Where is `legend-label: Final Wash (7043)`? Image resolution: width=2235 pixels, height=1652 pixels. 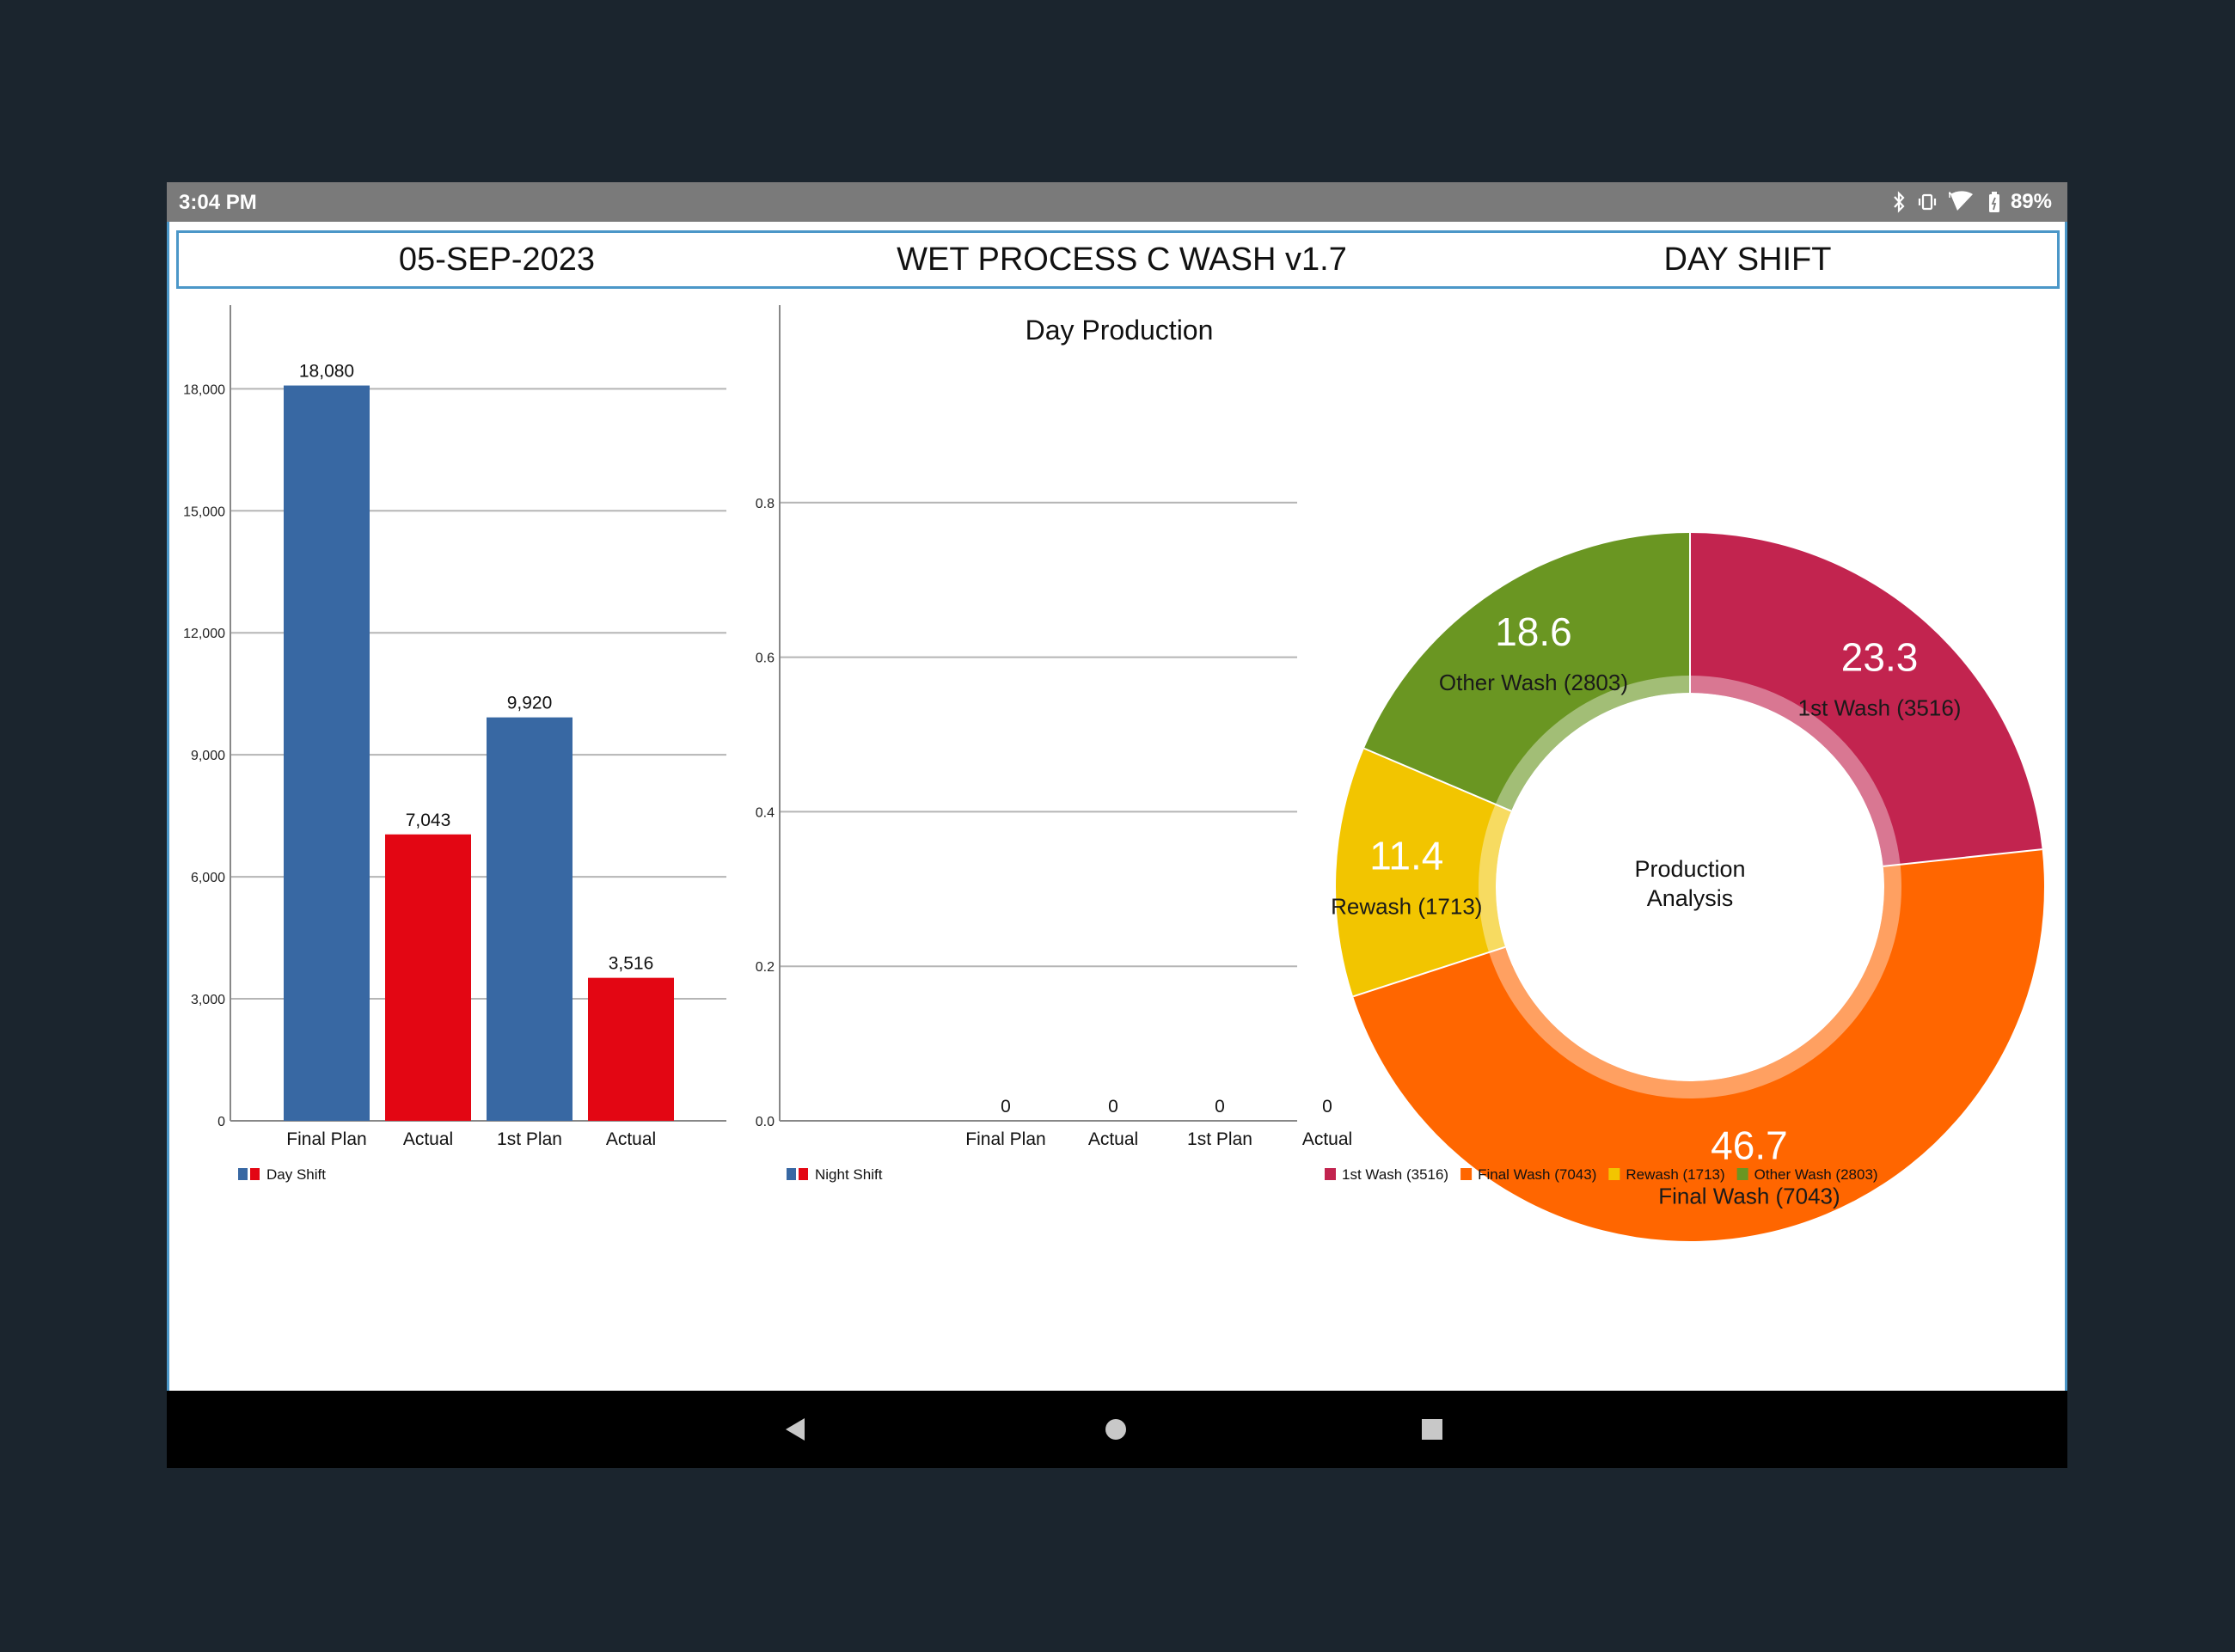
legend-label: Final Wash (7043) is located at coordinates (1537, 1174).